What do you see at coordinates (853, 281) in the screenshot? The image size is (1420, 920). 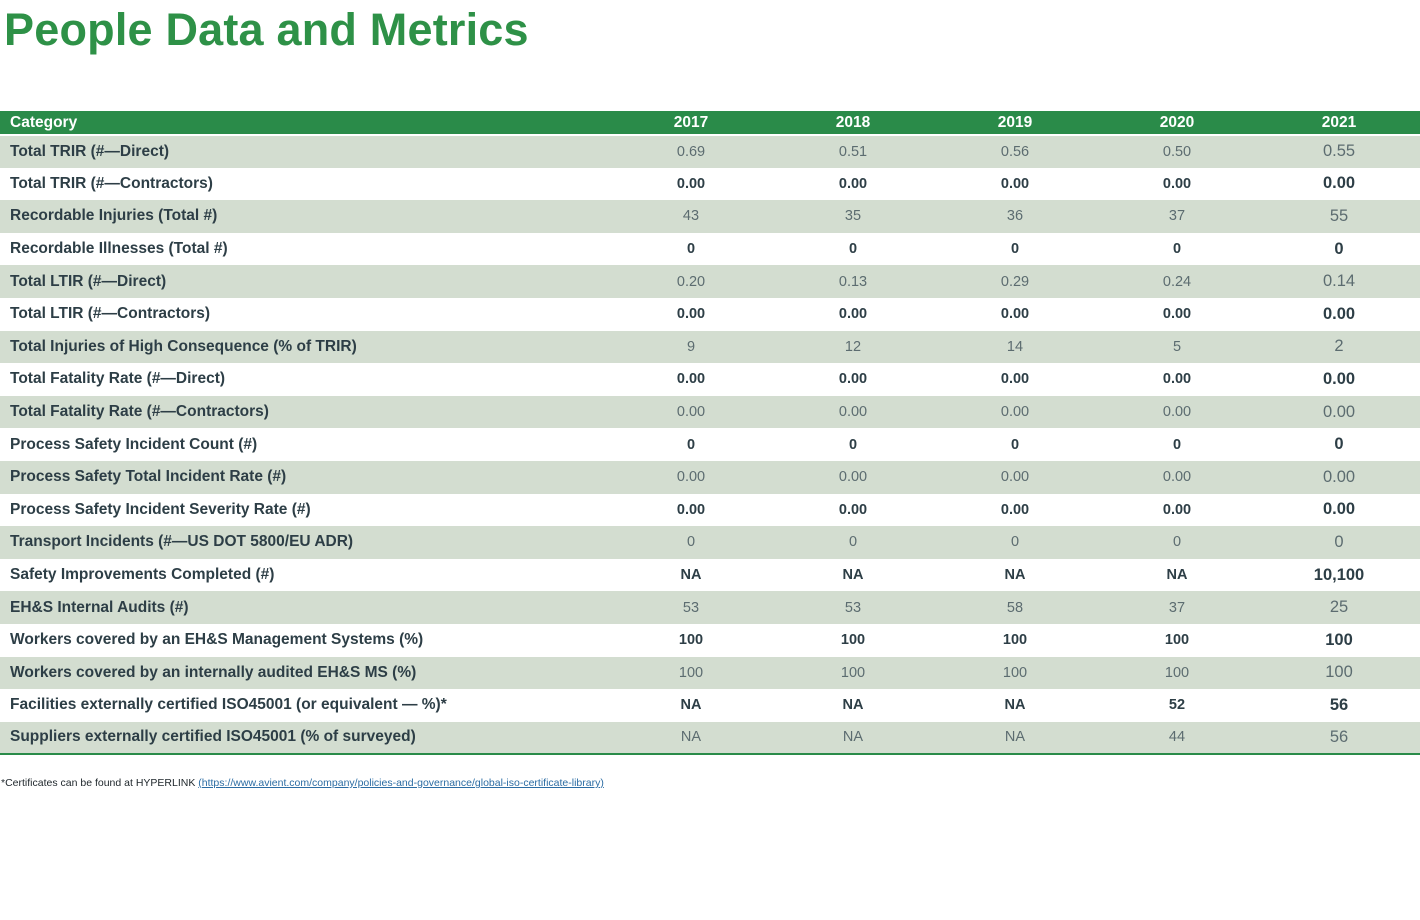 I see `cell-value: 0.13` at bounding box center [853, 281].